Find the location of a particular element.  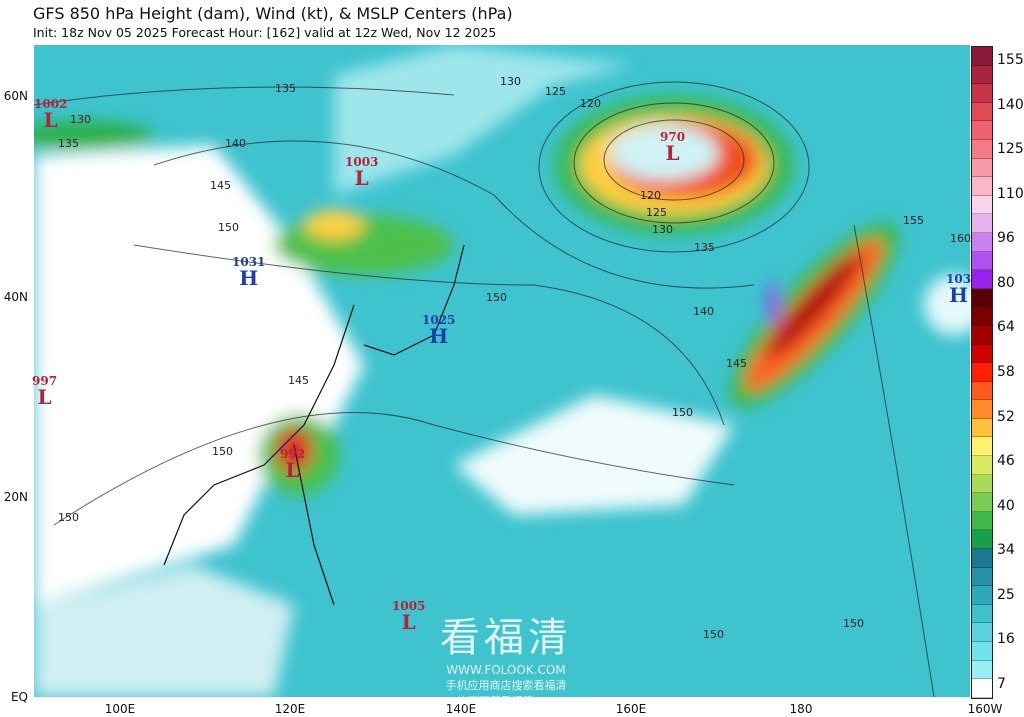

colorbar-label: 110 is located at coordinates (1010, 193).